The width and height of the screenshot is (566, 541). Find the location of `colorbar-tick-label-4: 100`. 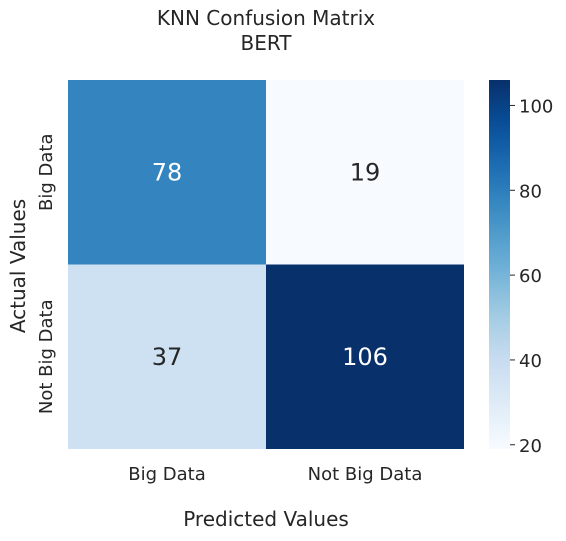

colorbar-tick-label-4: 100 is located at coordinates (536, 106).